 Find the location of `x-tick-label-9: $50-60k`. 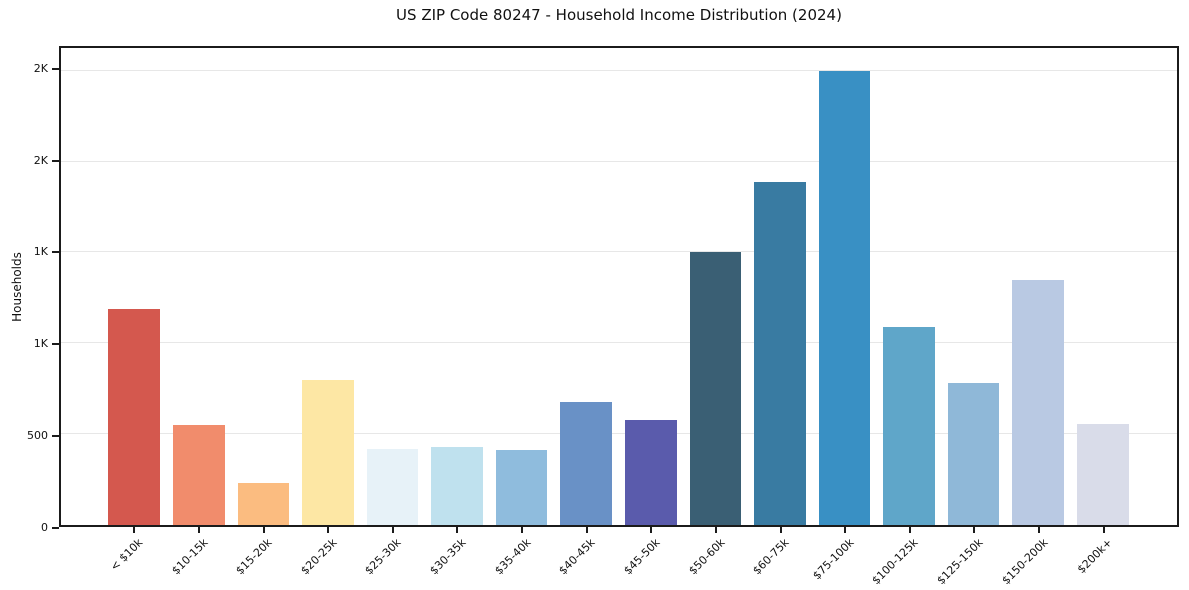

x-tick-label-9: $50-60k is located at coordinates (706, 557).